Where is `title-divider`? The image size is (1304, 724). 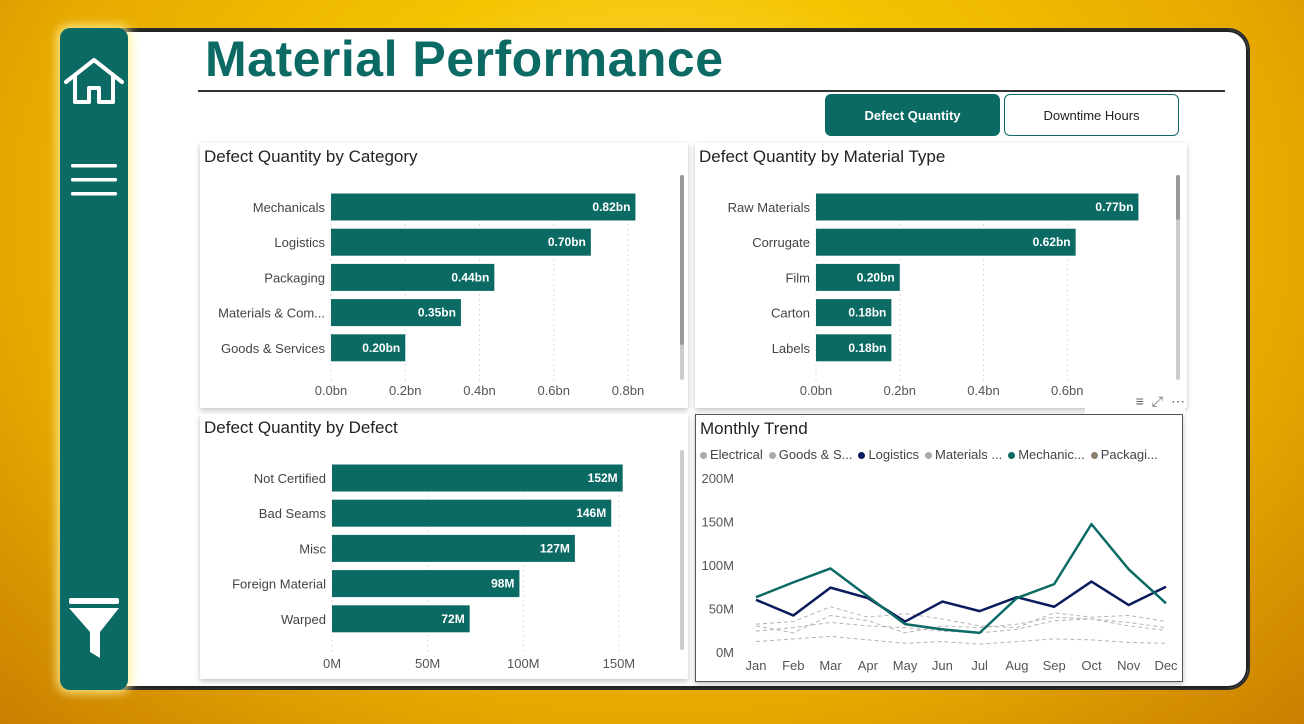 title-divider is located at coordinates (711, 91).